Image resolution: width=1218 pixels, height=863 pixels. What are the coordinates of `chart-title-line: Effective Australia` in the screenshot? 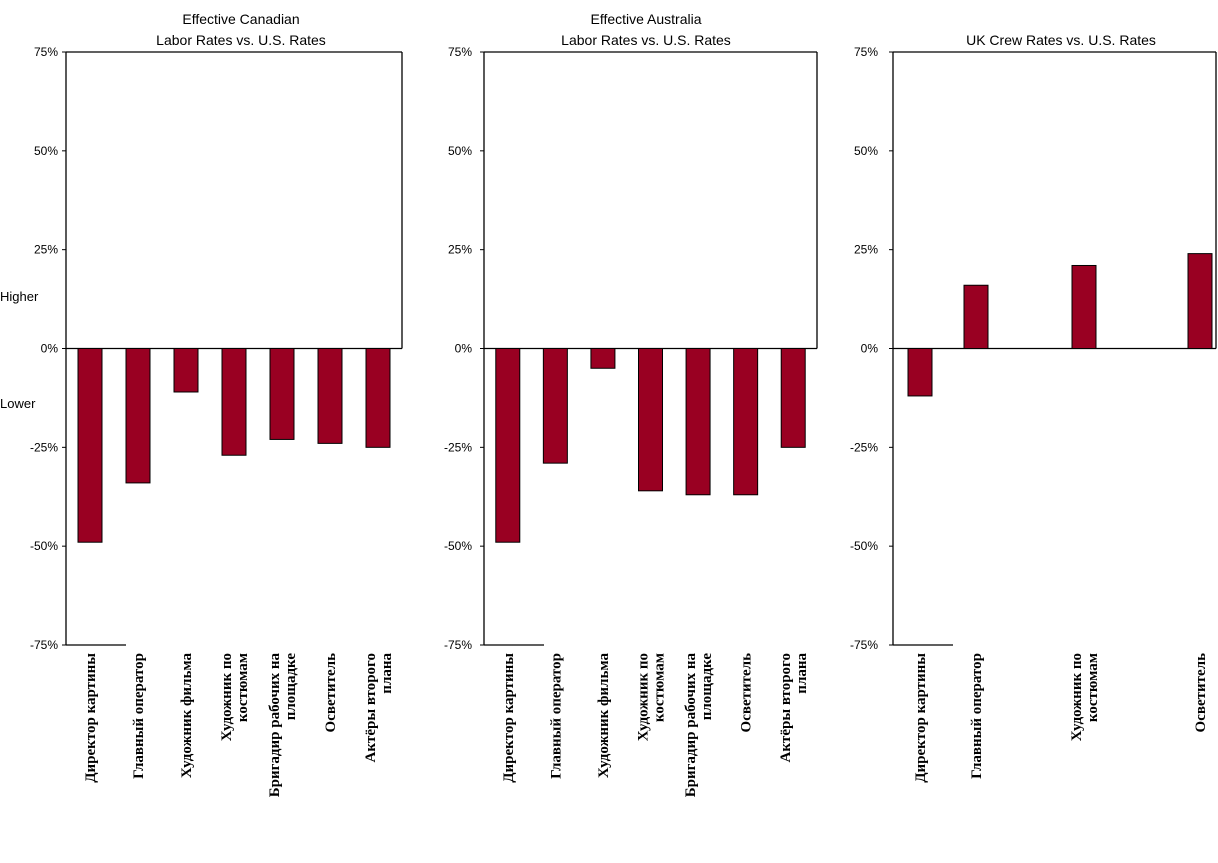 It's located at (645, 19).